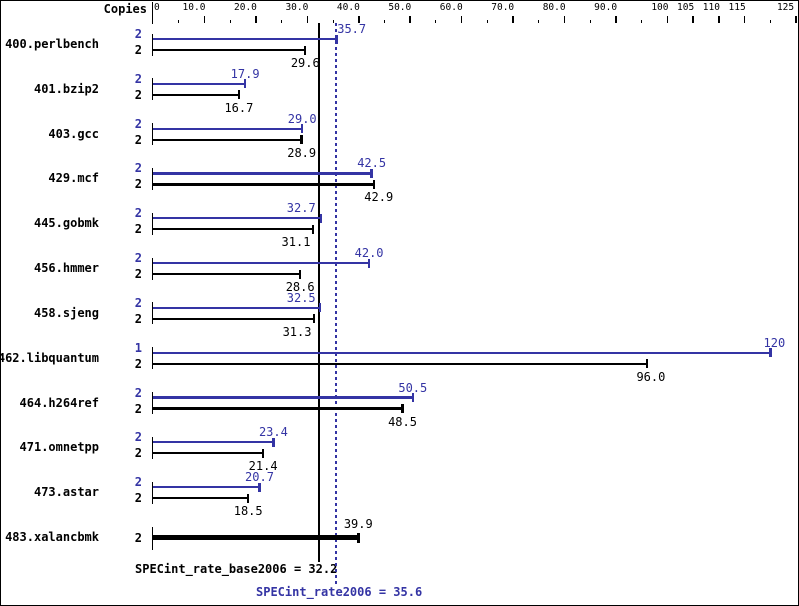  What do you see at coordinates (263, 466) in the screenshot?
I see `base-value-label: 21.4` at bounding box center [263, 466].